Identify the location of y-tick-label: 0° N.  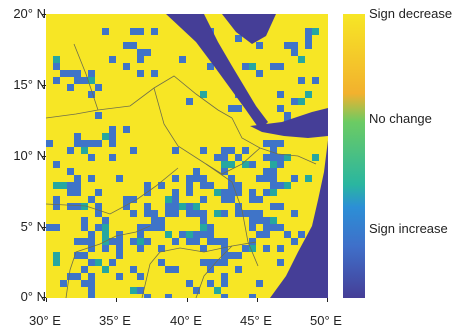
(33, 296).